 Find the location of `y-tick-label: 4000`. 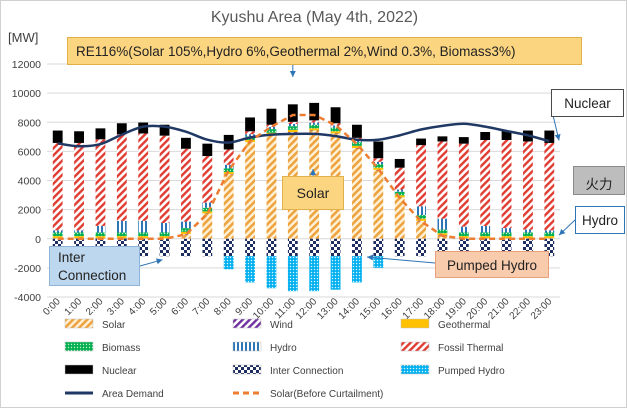

y-tick-label: 4000 is located at coordinates (30, 182).